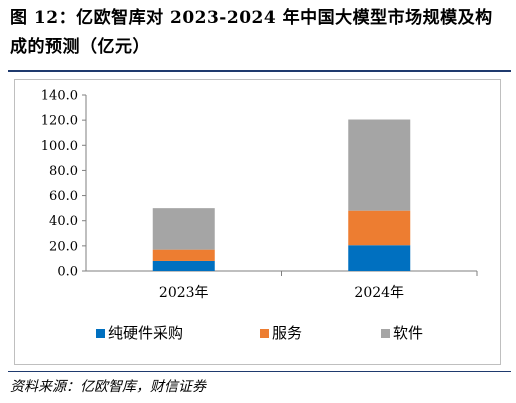 This screenshot has height=403, width=516. I want to click on y-axis: 0.0 20.0 40.0 60.0 80.0 100.0 120.0 140.0, so click(64, 184).